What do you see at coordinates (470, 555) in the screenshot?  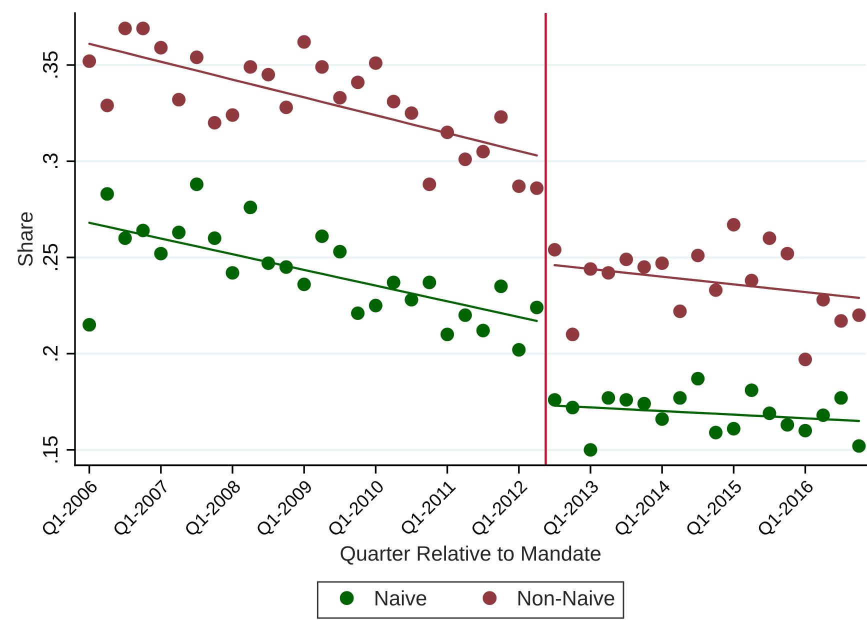 I see `x-axis-title: Quarter Relative to Mandate` at bounding box center [470, 555].